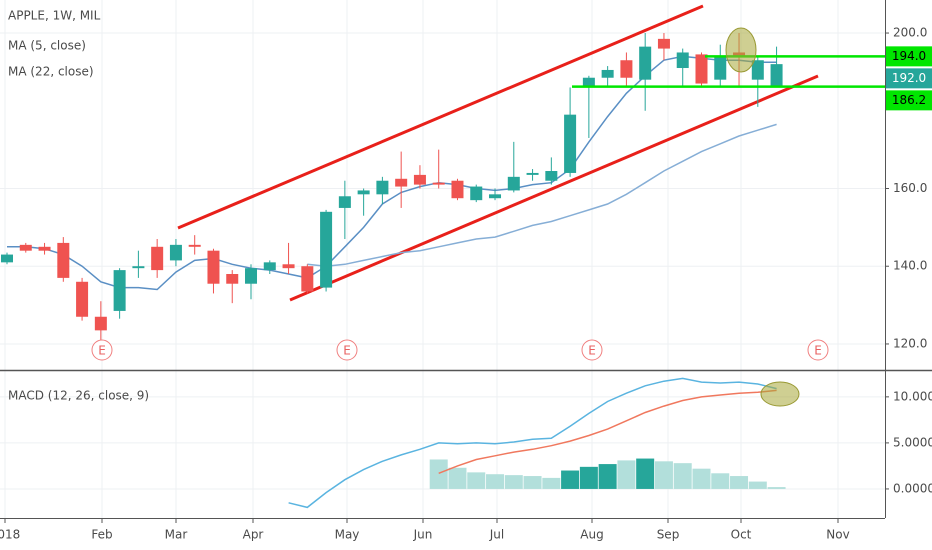 The width and height of the screenshot is (932, 550). I want to click on price-label: 192.0, so click(909, 78).